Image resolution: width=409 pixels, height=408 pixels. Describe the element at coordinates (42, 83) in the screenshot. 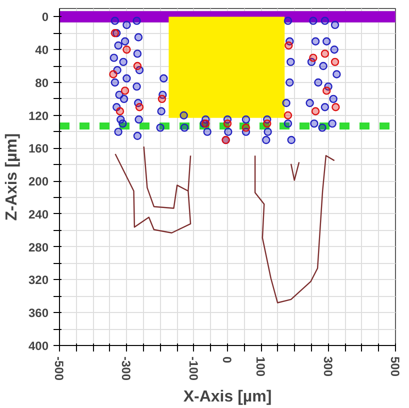

I see `y-tick-label: 80` at that location.